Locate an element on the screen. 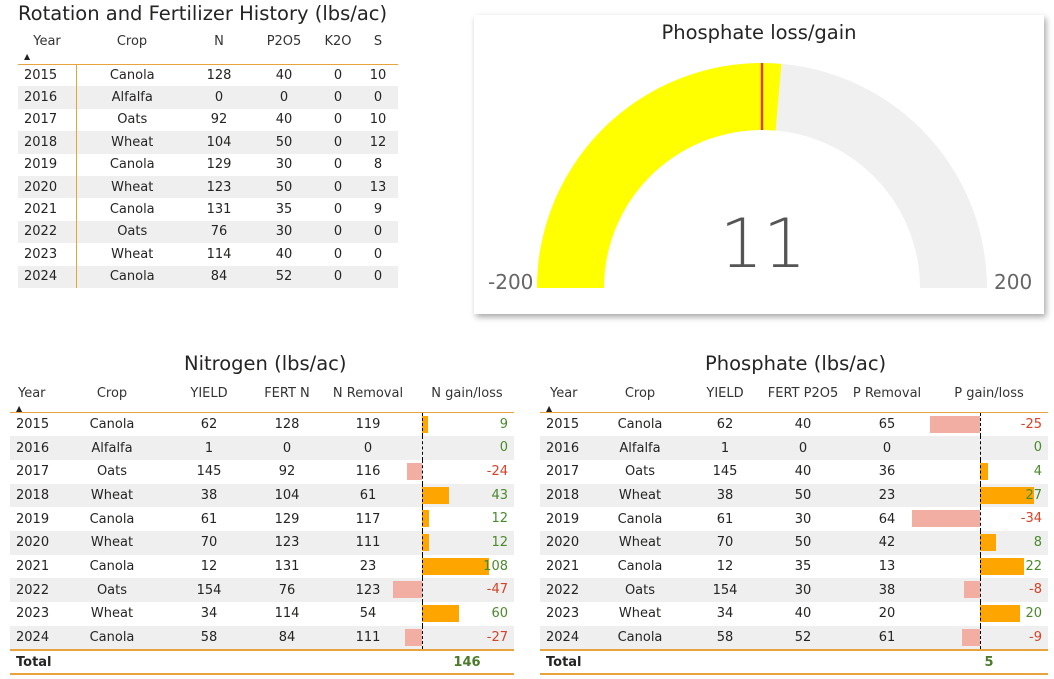  gain-loss-value: 4 is located at coordinates (1037, 471).